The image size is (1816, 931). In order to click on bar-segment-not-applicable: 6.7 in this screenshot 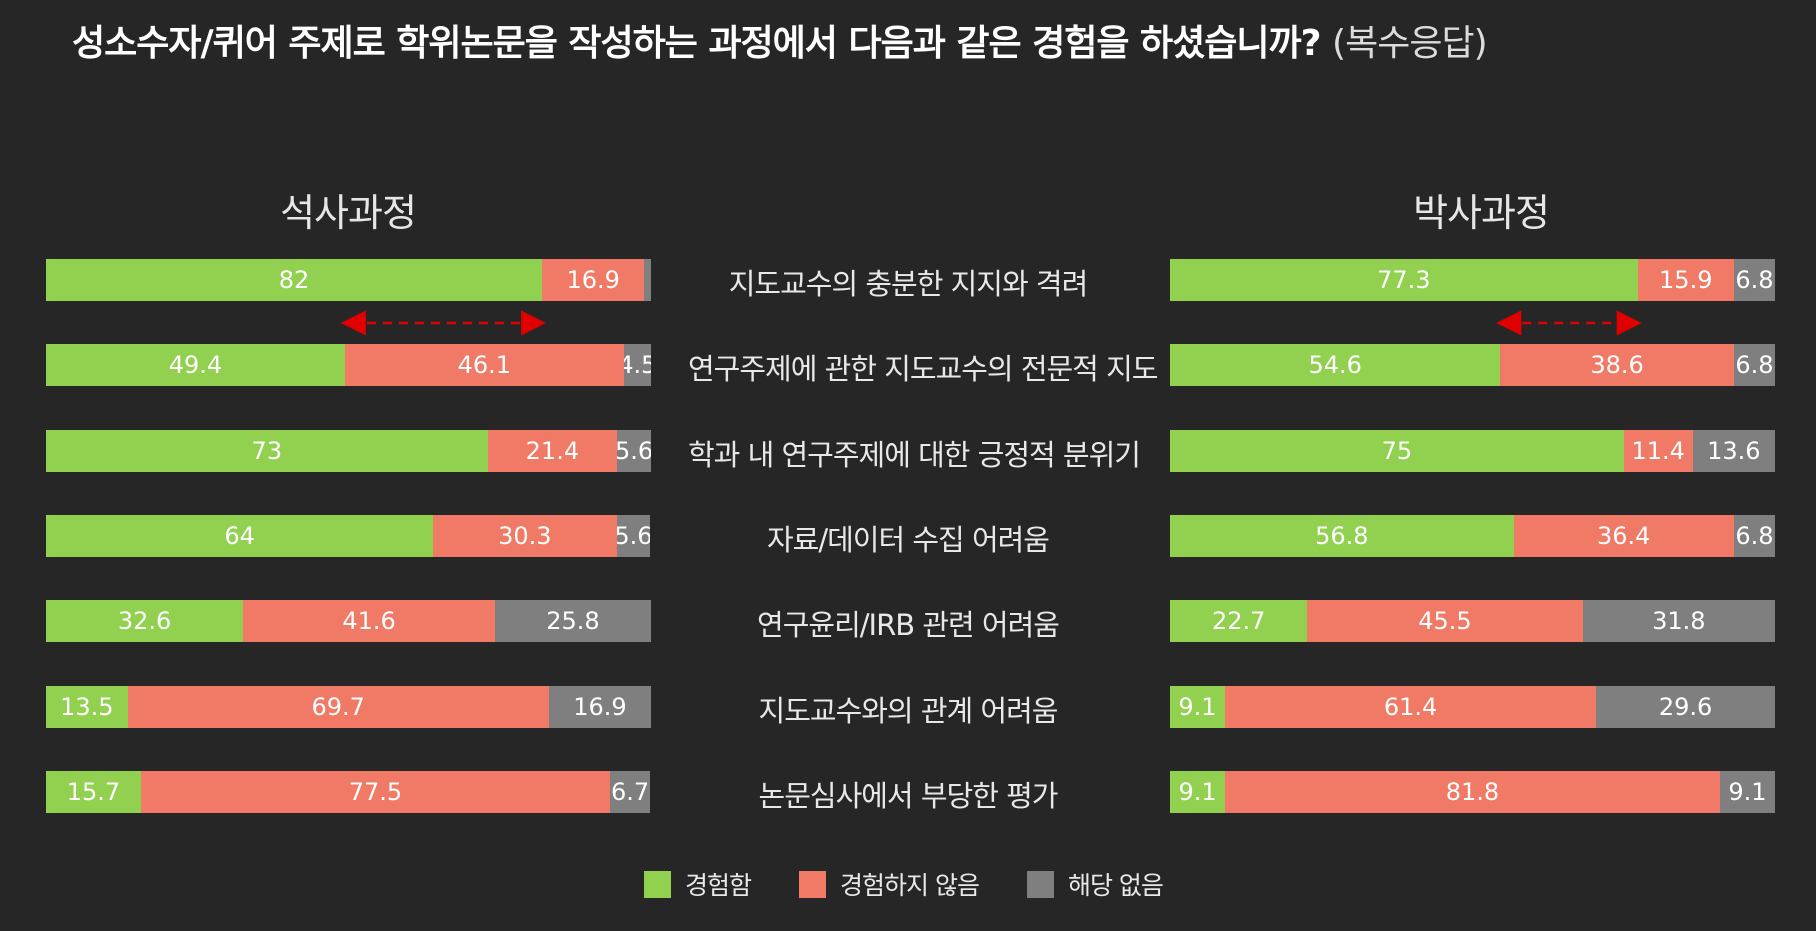, I will do `click(630, 792)`.